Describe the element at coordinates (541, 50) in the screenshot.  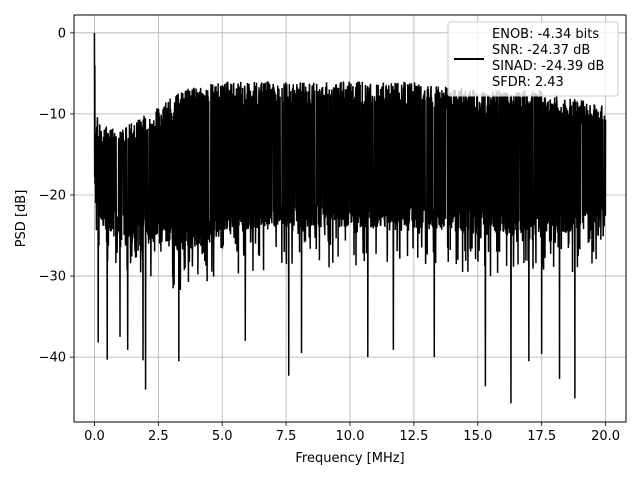
I see `legend-entry-snr: SNR: -24.37 dB` at that location.